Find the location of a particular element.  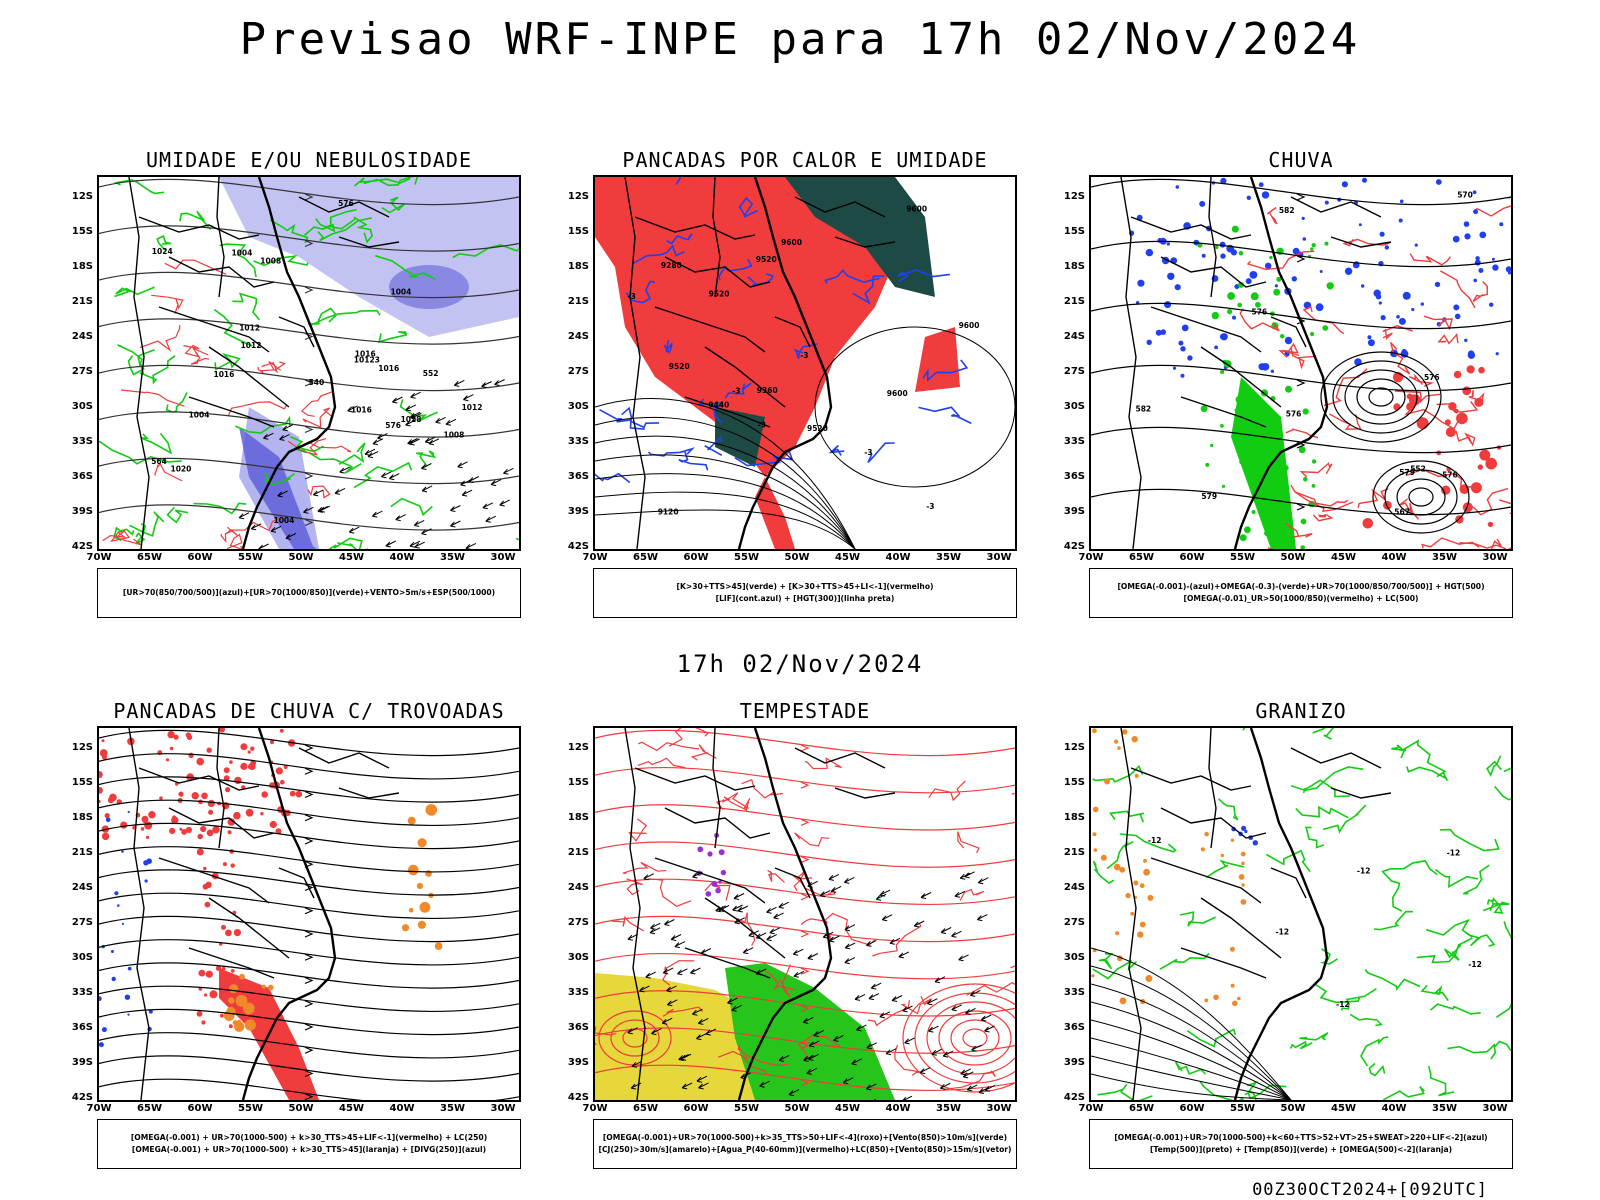

streamline-cyclone is located at coordinates (1381, 397).